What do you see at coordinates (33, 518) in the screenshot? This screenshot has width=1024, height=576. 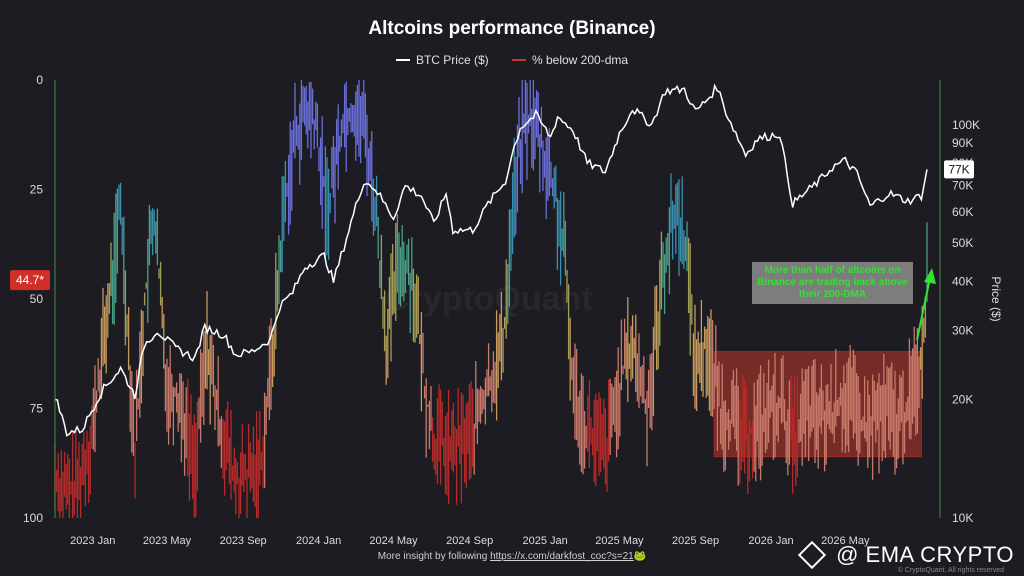 I see `left-tick-label: 100` at bounding box center [33, 518].